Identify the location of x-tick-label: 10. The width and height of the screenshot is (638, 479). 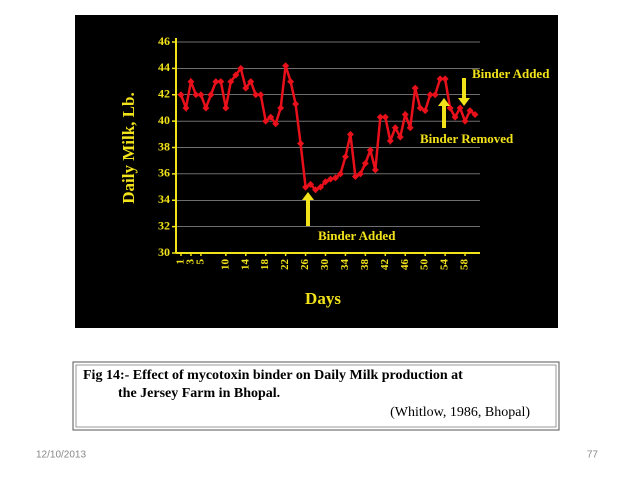
(225, 265).